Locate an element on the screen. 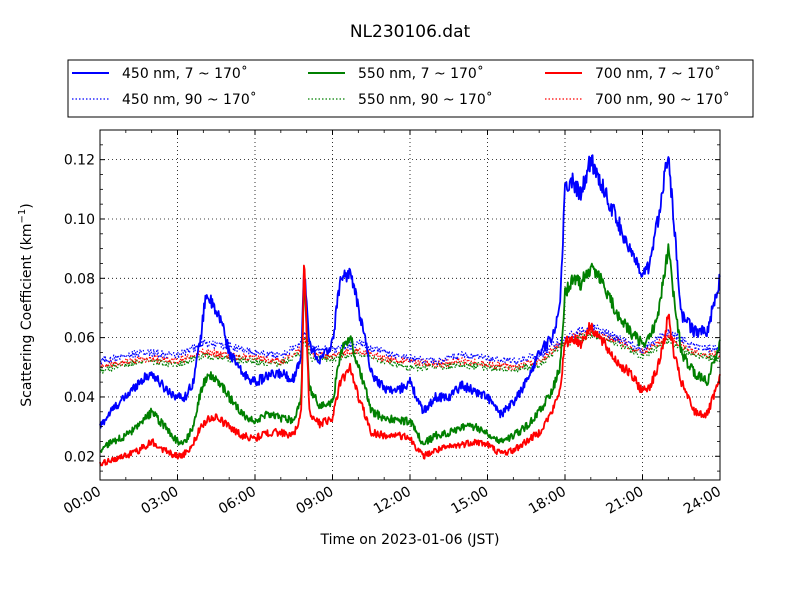 This screenshot has height=600, width=800. x-axis-title: Time on 2023-01-06 (JST) is located at coordinates (410, 540).